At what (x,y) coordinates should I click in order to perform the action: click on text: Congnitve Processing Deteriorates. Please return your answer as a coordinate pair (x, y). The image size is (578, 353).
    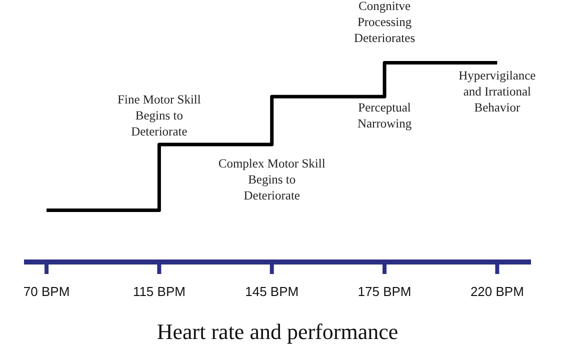
    Looking at the image, I should click on (385, 22).